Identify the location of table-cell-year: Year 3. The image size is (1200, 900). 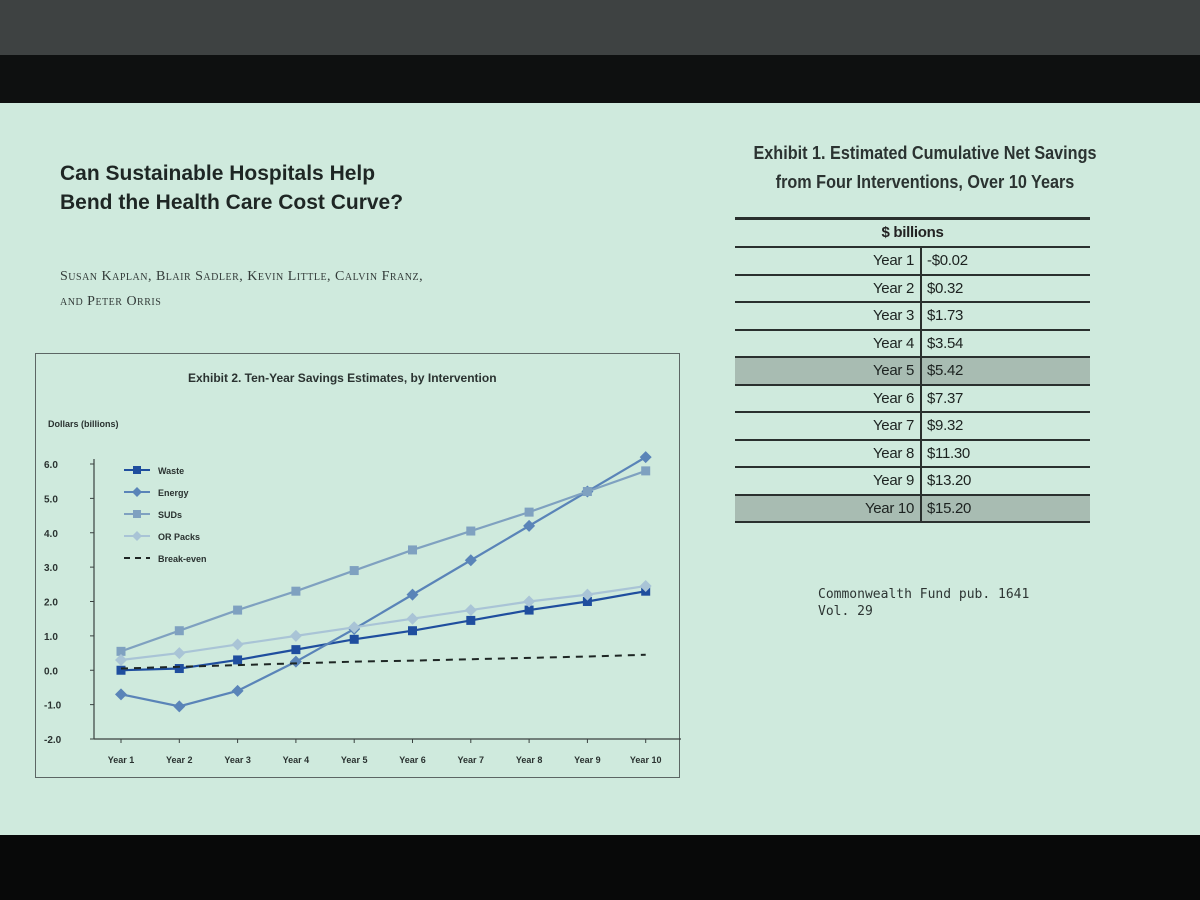
(828, 316).